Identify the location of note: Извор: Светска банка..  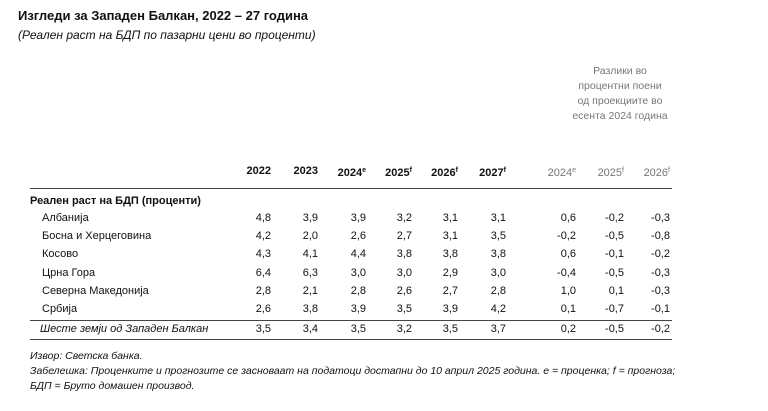
(86, 356).